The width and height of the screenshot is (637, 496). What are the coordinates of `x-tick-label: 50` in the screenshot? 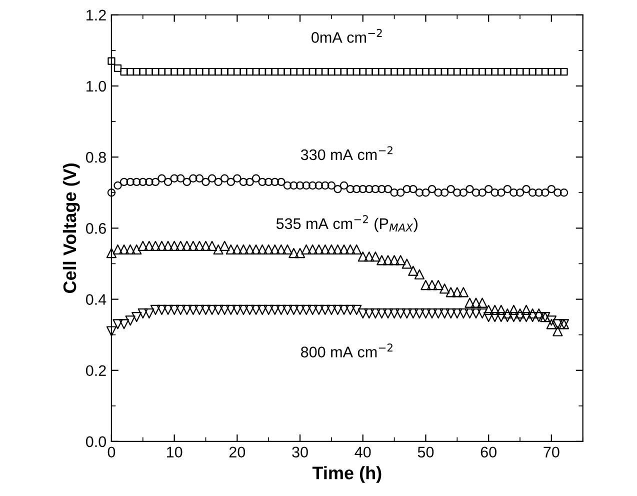 It's located at (426, 452).